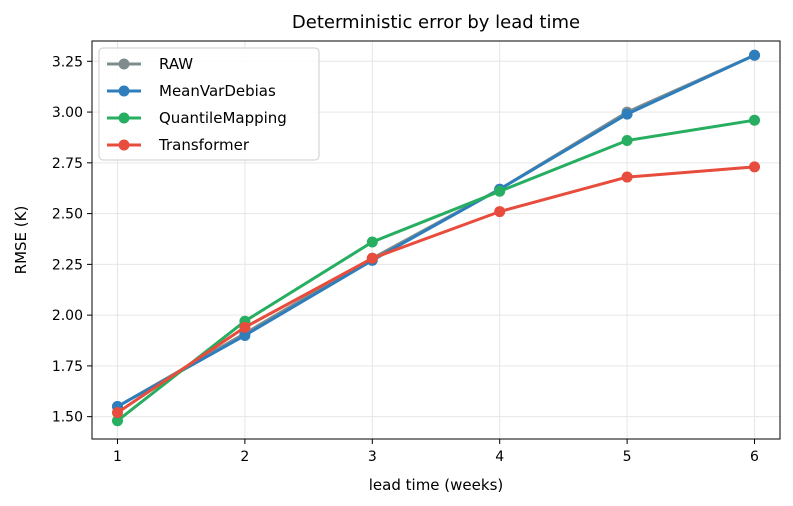 This screenshot has width=793, height=506. I want to click on legend-item: Transformer, so click(178, 145).